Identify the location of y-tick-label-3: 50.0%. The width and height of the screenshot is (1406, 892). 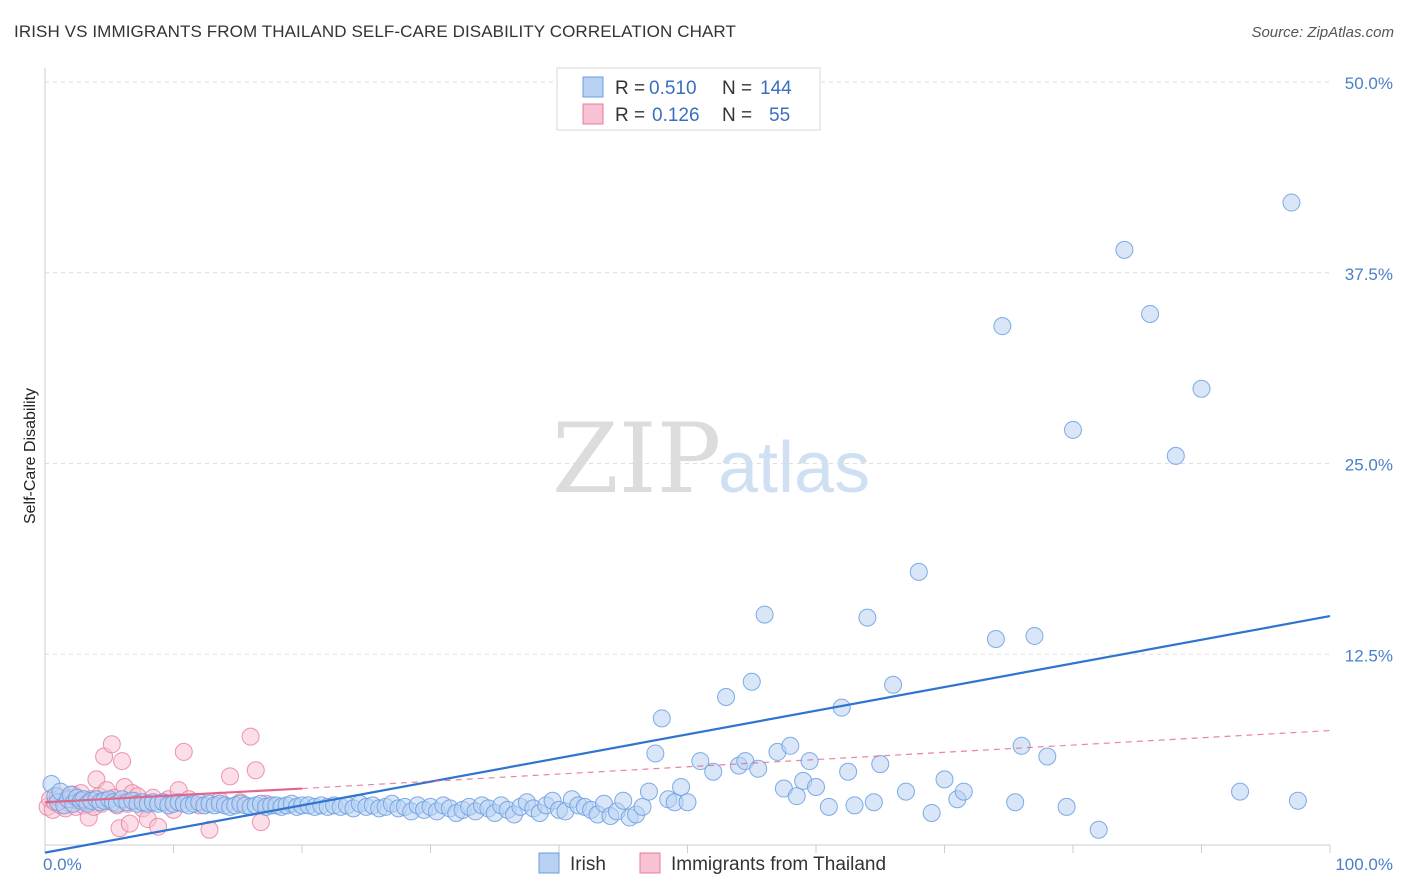
(1369, 83).